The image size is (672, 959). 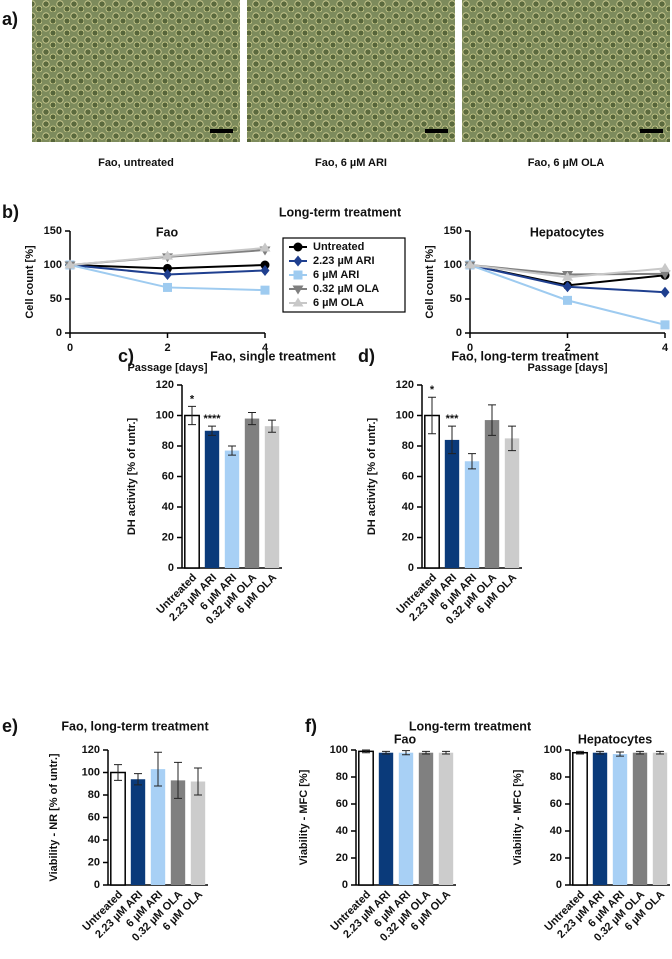 I want to click on x-tick-label: 2, so click(x=167, y=348).